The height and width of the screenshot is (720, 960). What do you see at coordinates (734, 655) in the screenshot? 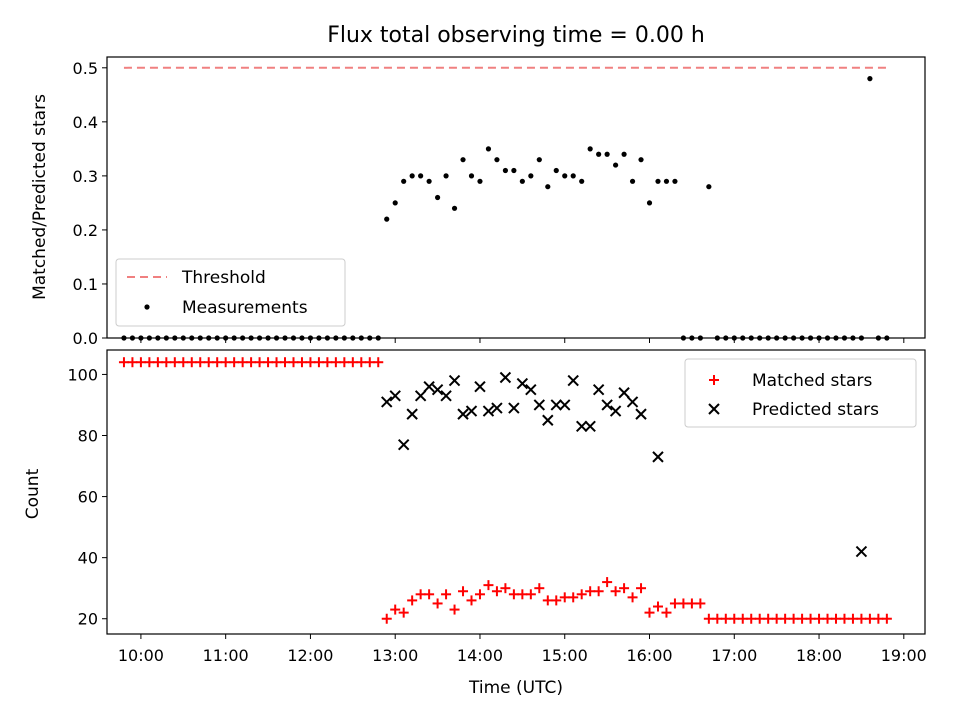
I see `bottom-x-tick-label: 17:00` at bounding box center [734, 655].